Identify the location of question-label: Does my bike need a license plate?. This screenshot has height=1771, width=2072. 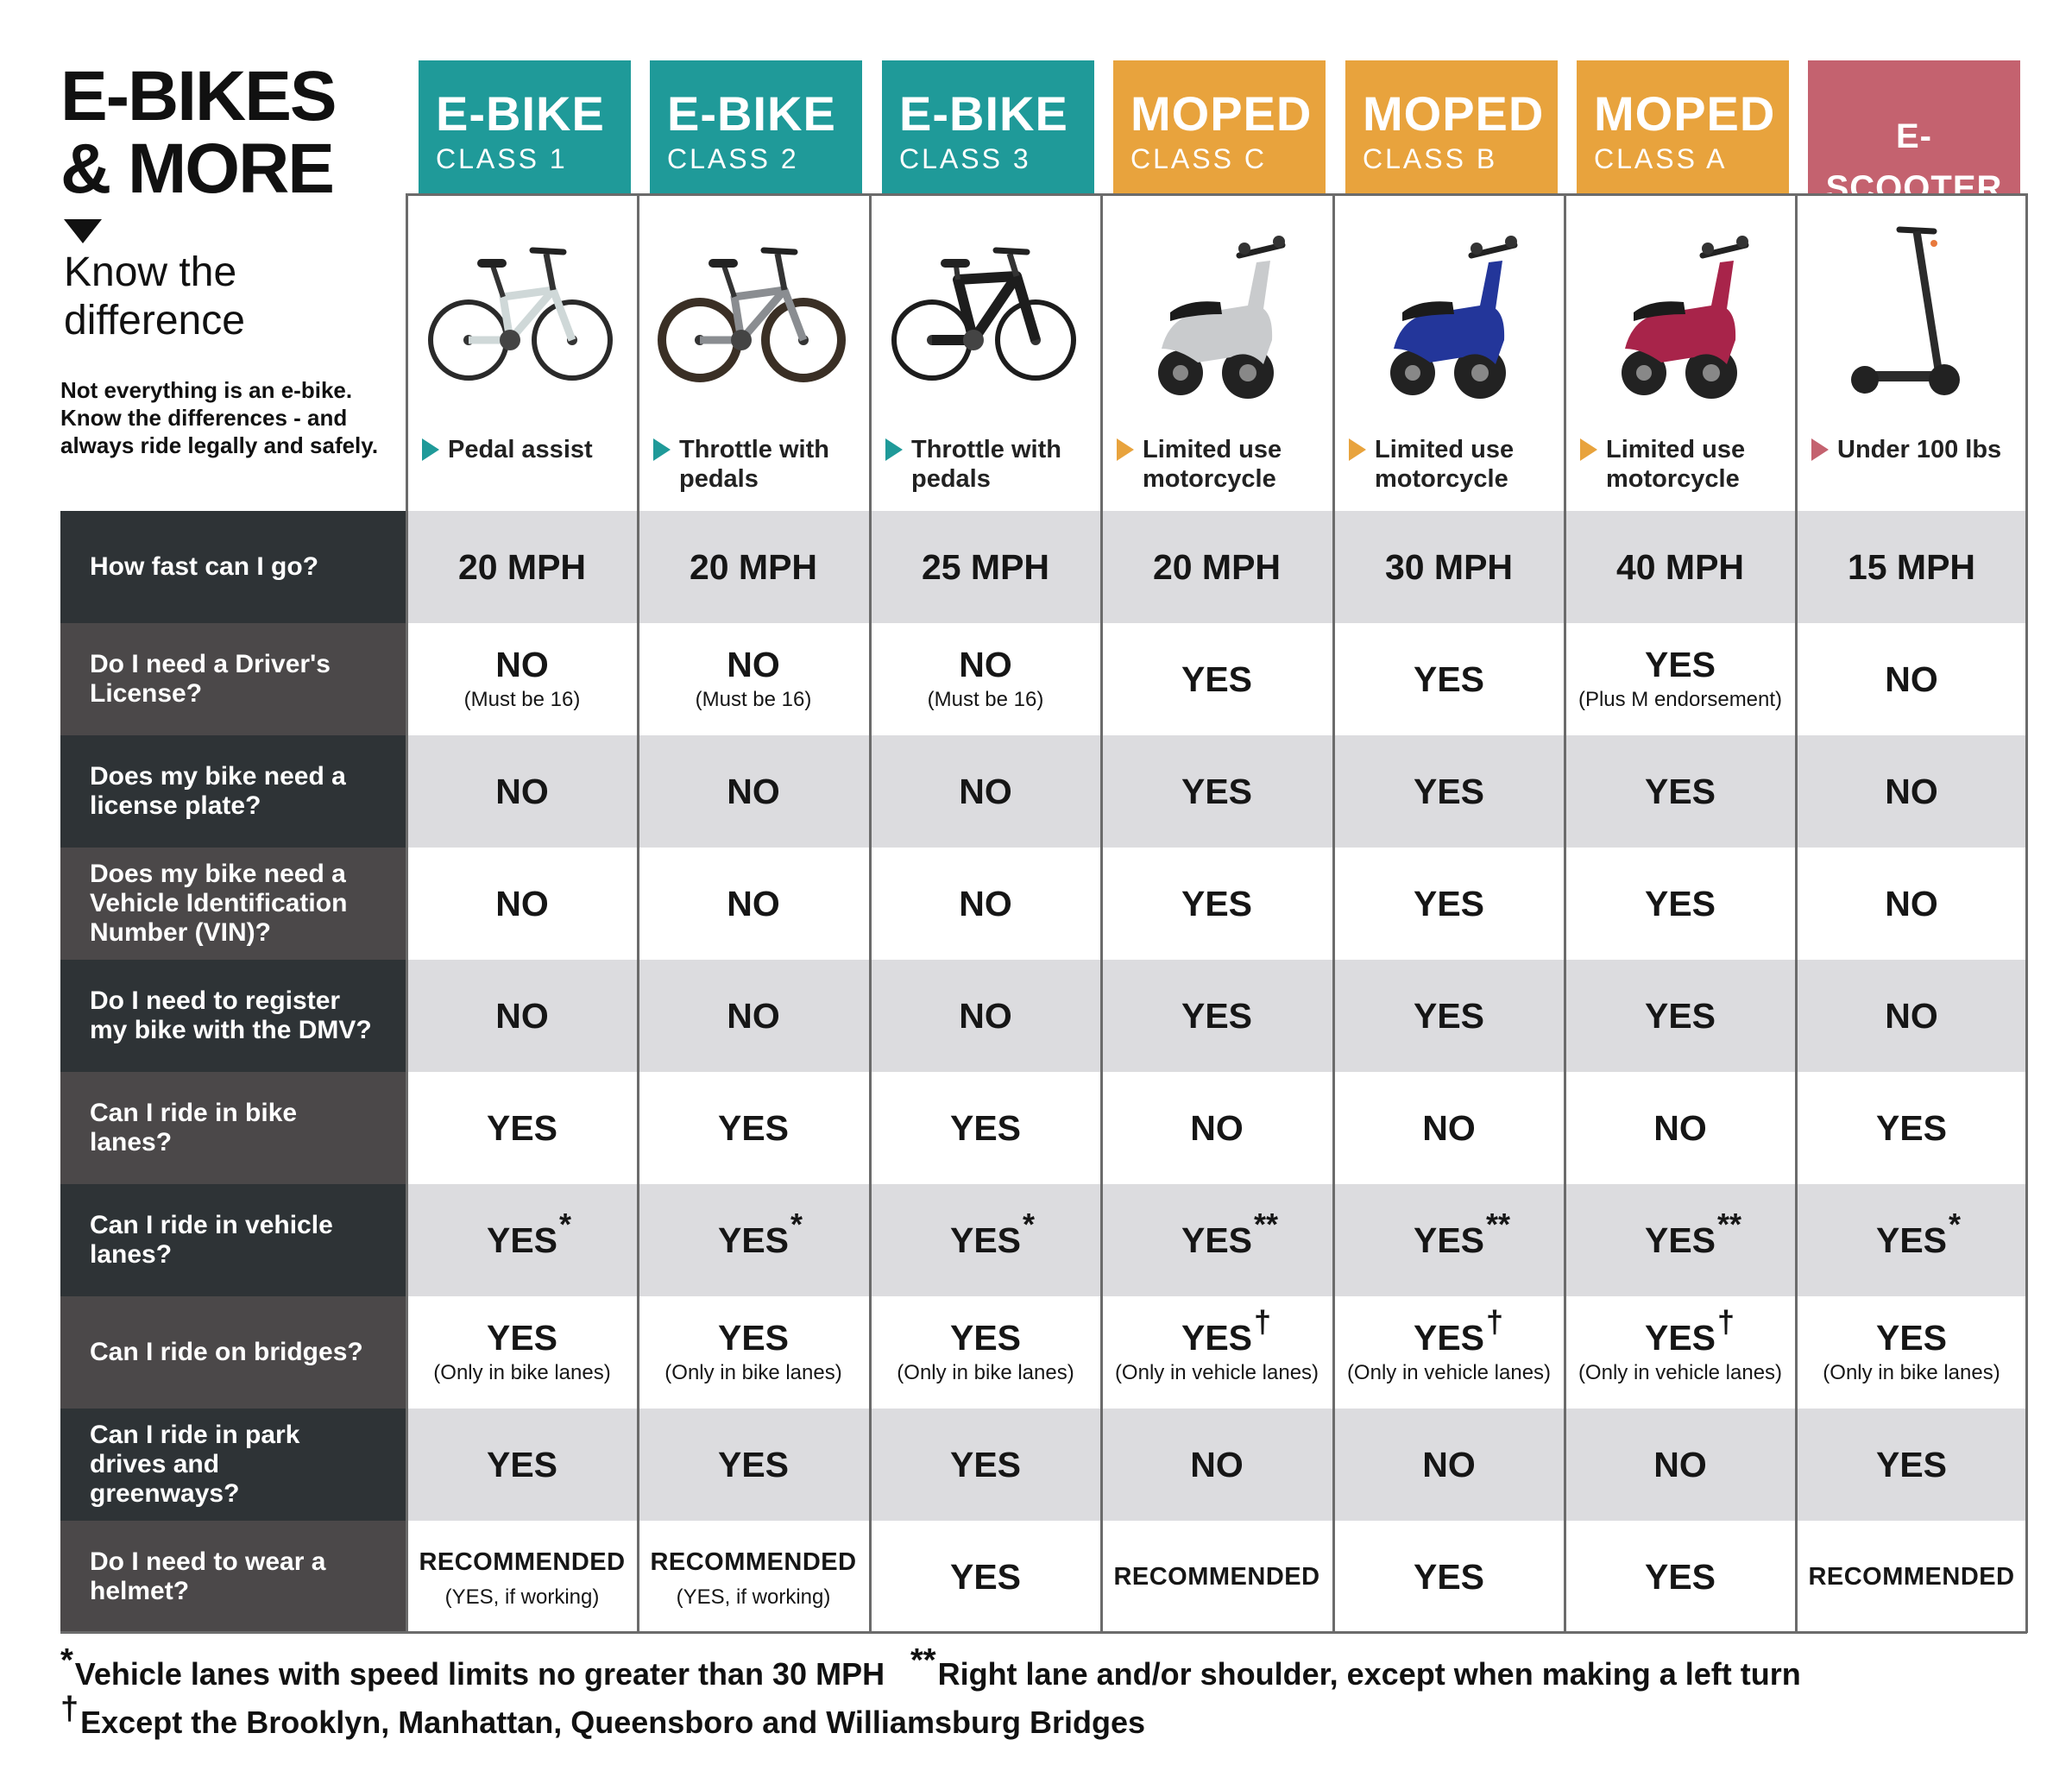
(233, 792).